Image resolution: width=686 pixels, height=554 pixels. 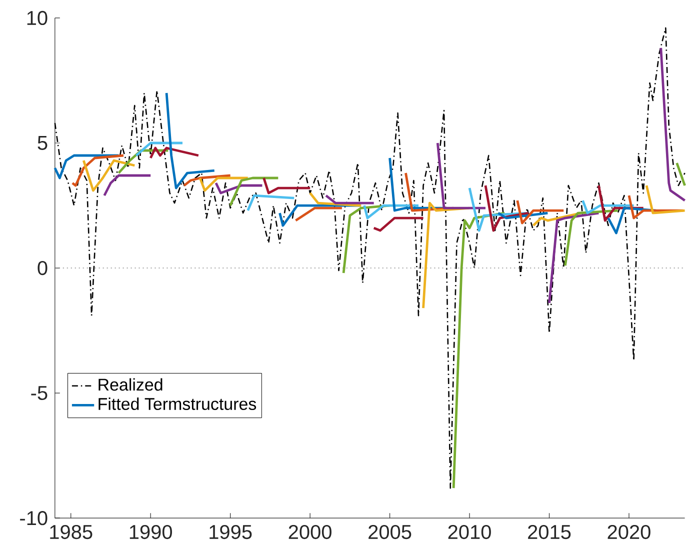 What do you see at coordinates (151, 532) in the screenshot?
I see `x-tick-label: 1990` at bounding box center [151, 532].